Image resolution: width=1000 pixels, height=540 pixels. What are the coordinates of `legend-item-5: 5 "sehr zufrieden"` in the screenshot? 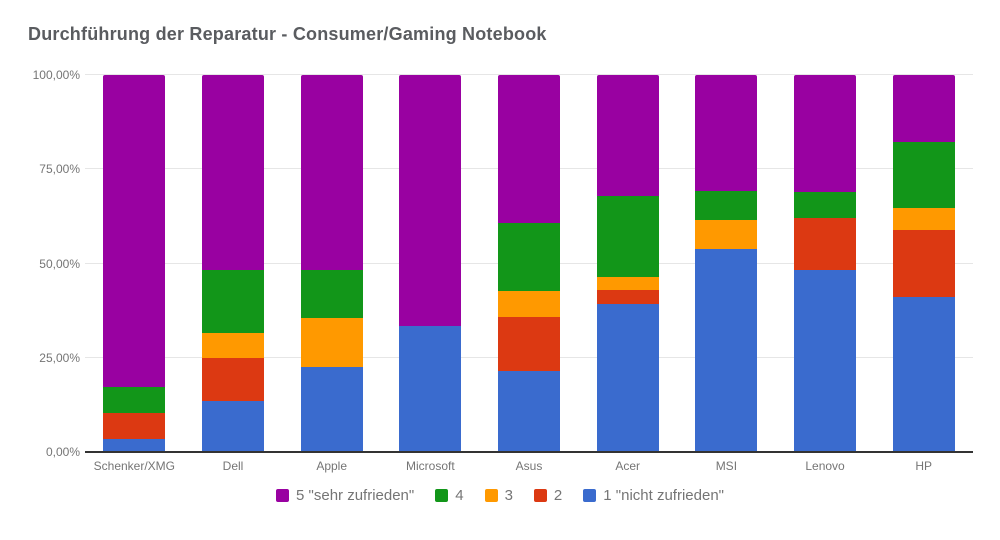 It's located at (345, 495).